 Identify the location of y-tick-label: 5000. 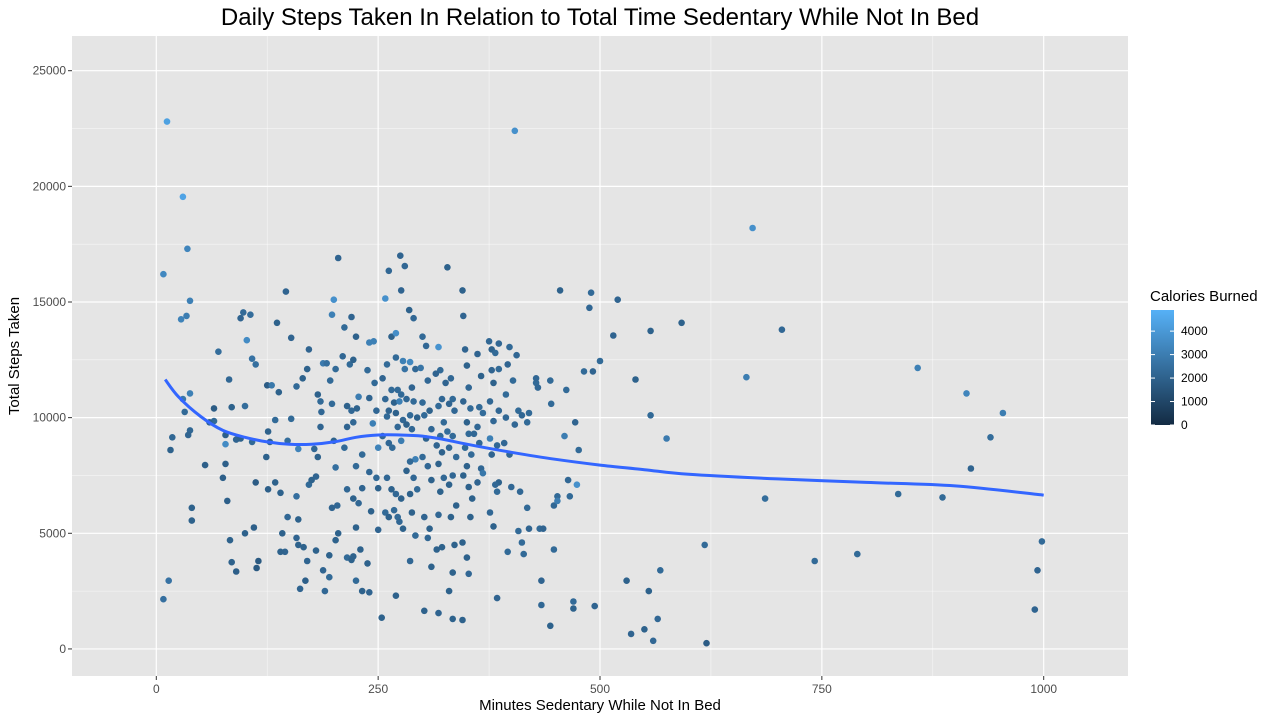
(52, 533).